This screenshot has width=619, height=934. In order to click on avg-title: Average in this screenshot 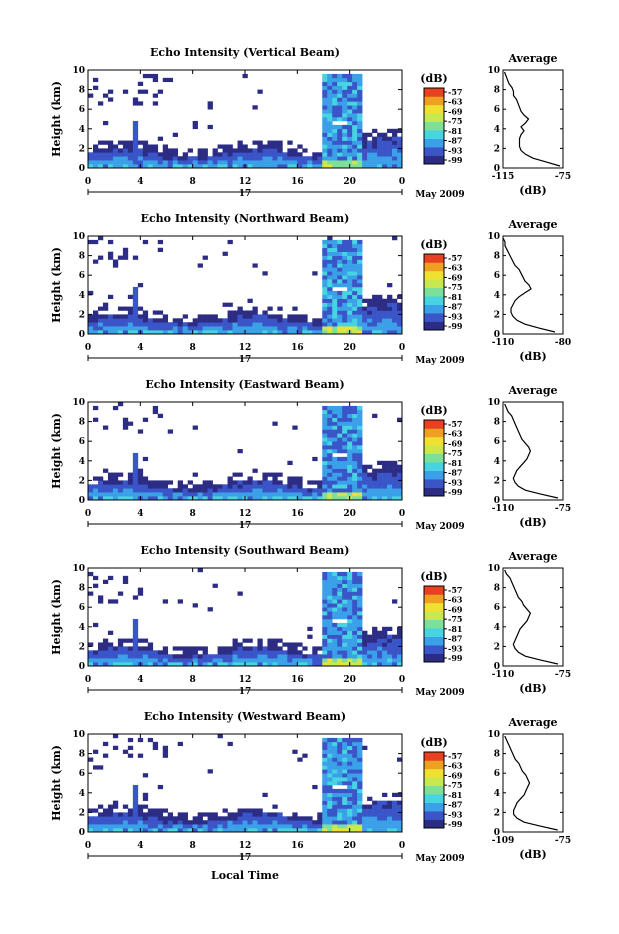, I will do `click(532, 224)`.